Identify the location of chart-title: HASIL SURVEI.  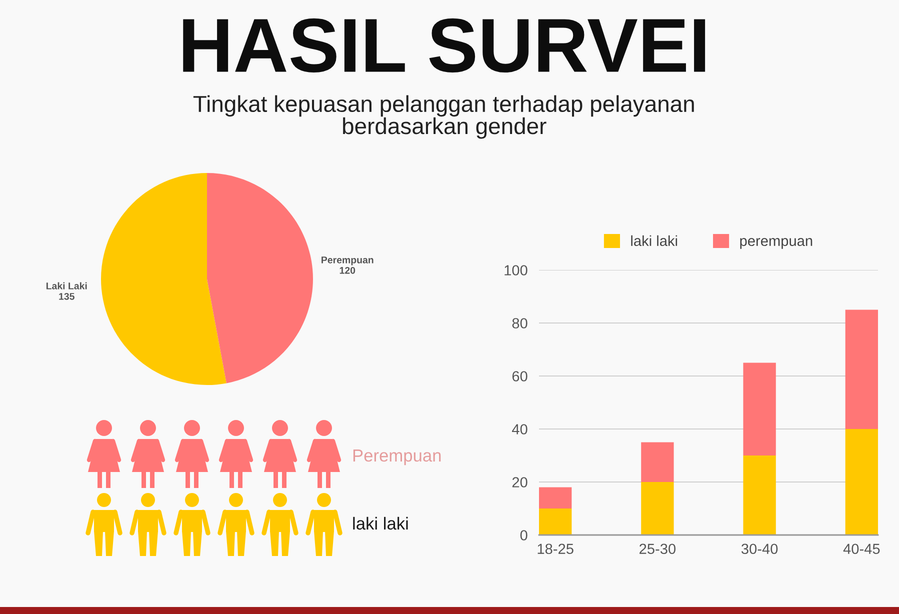
(444, 45).